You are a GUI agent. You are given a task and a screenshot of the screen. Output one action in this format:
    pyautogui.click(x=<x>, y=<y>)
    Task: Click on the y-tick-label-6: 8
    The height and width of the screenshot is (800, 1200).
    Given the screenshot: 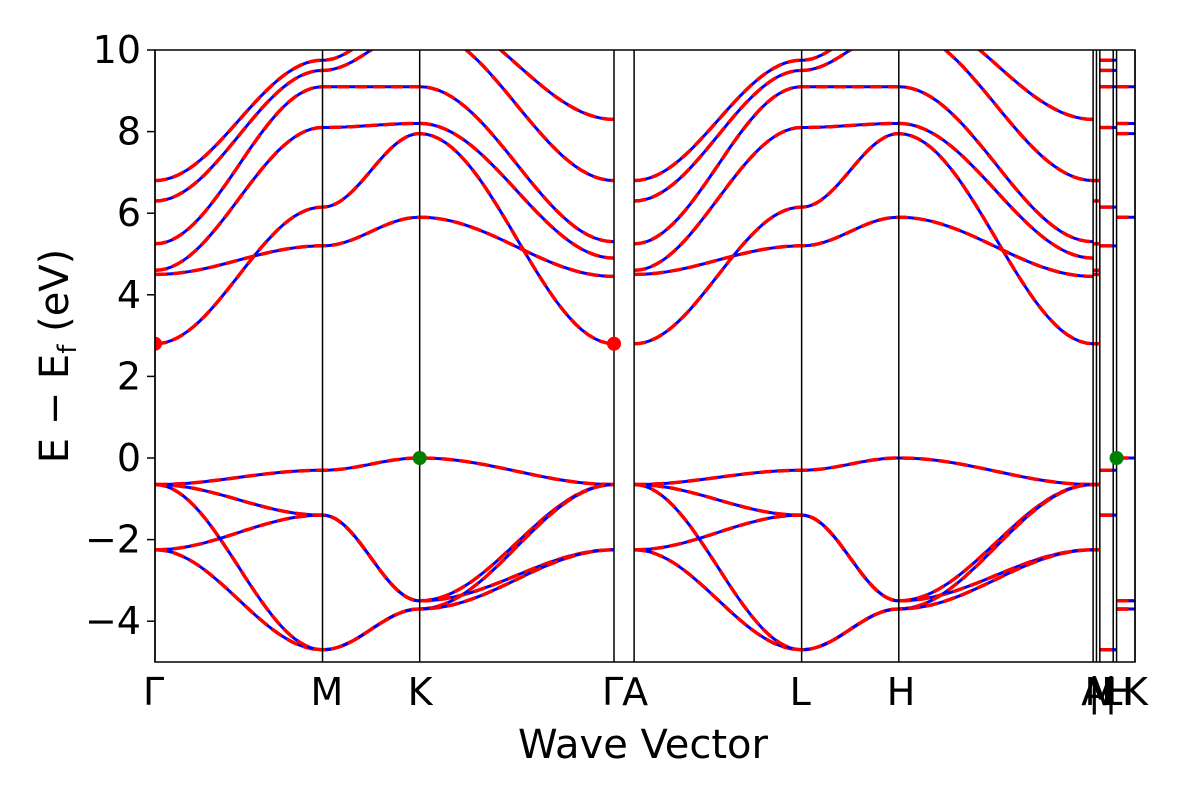 What is the action you would take?
    pyautogui.click(x=129, y=132)
    